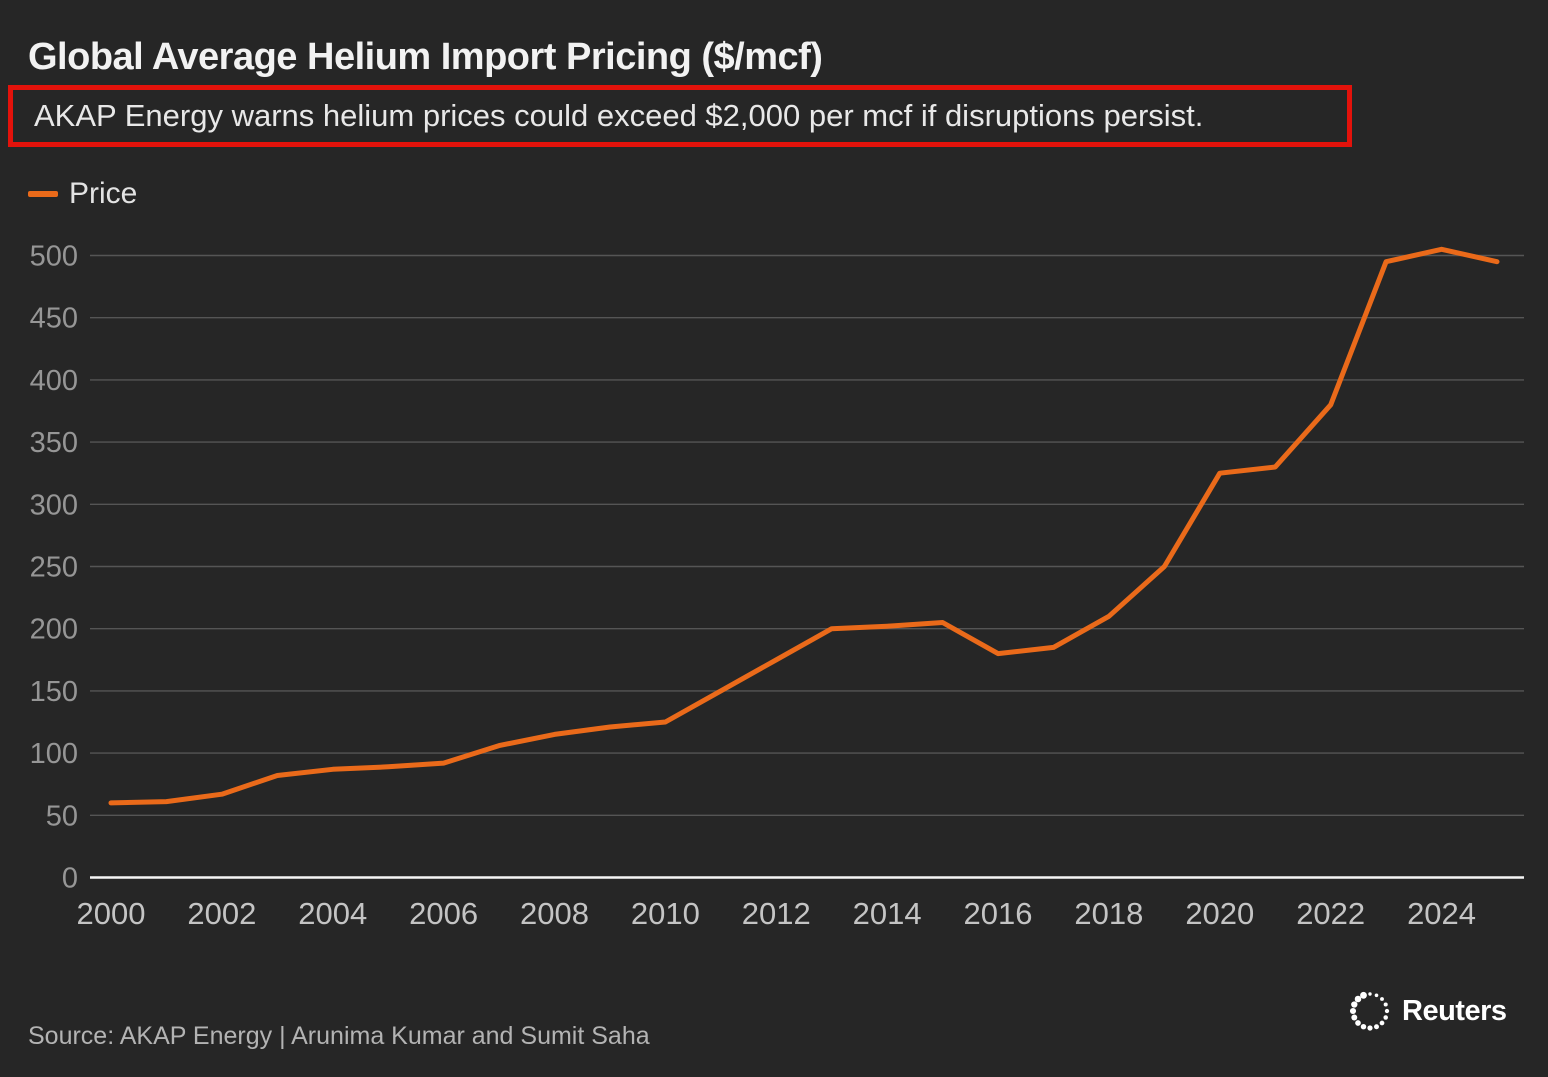  I want to click on x-tick-label: 2002, so click(221, 913).